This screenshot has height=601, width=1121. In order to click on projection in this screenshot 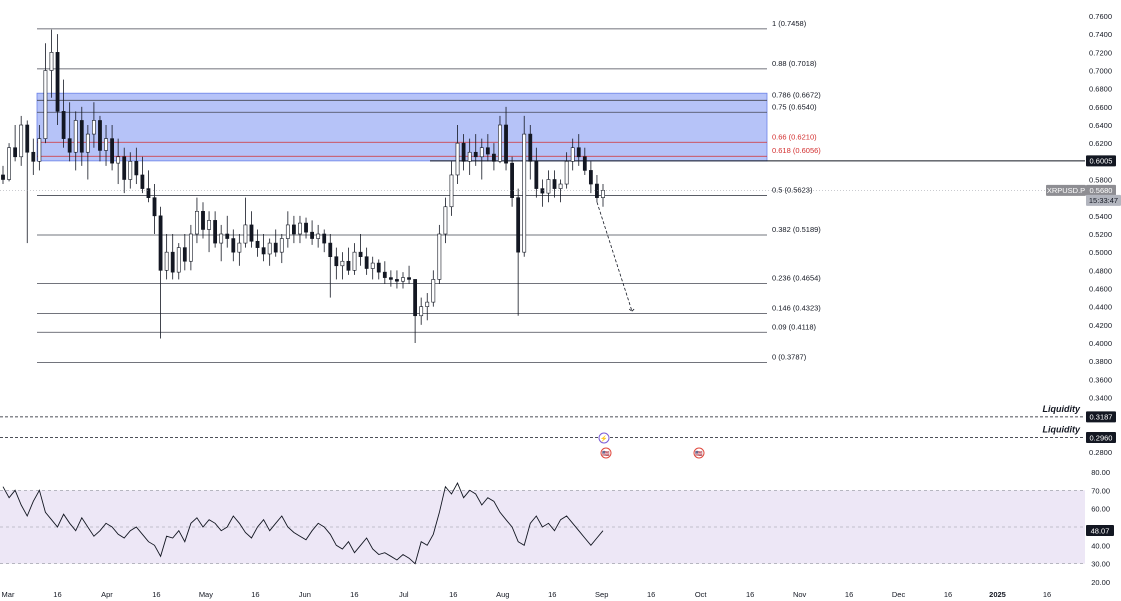, I will do `click(616, 257)`.